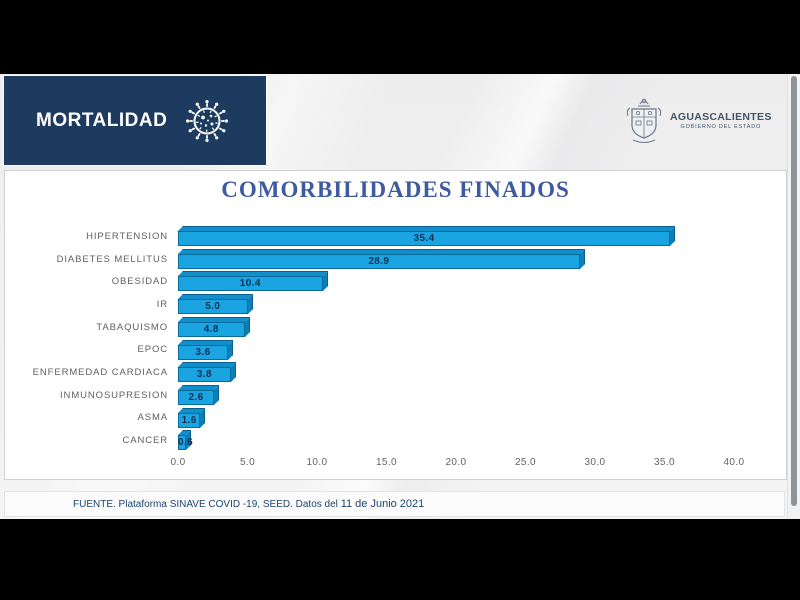 The image size is (800, 600). I want to click on bar-value-label: 35.4, so click(424, 238).